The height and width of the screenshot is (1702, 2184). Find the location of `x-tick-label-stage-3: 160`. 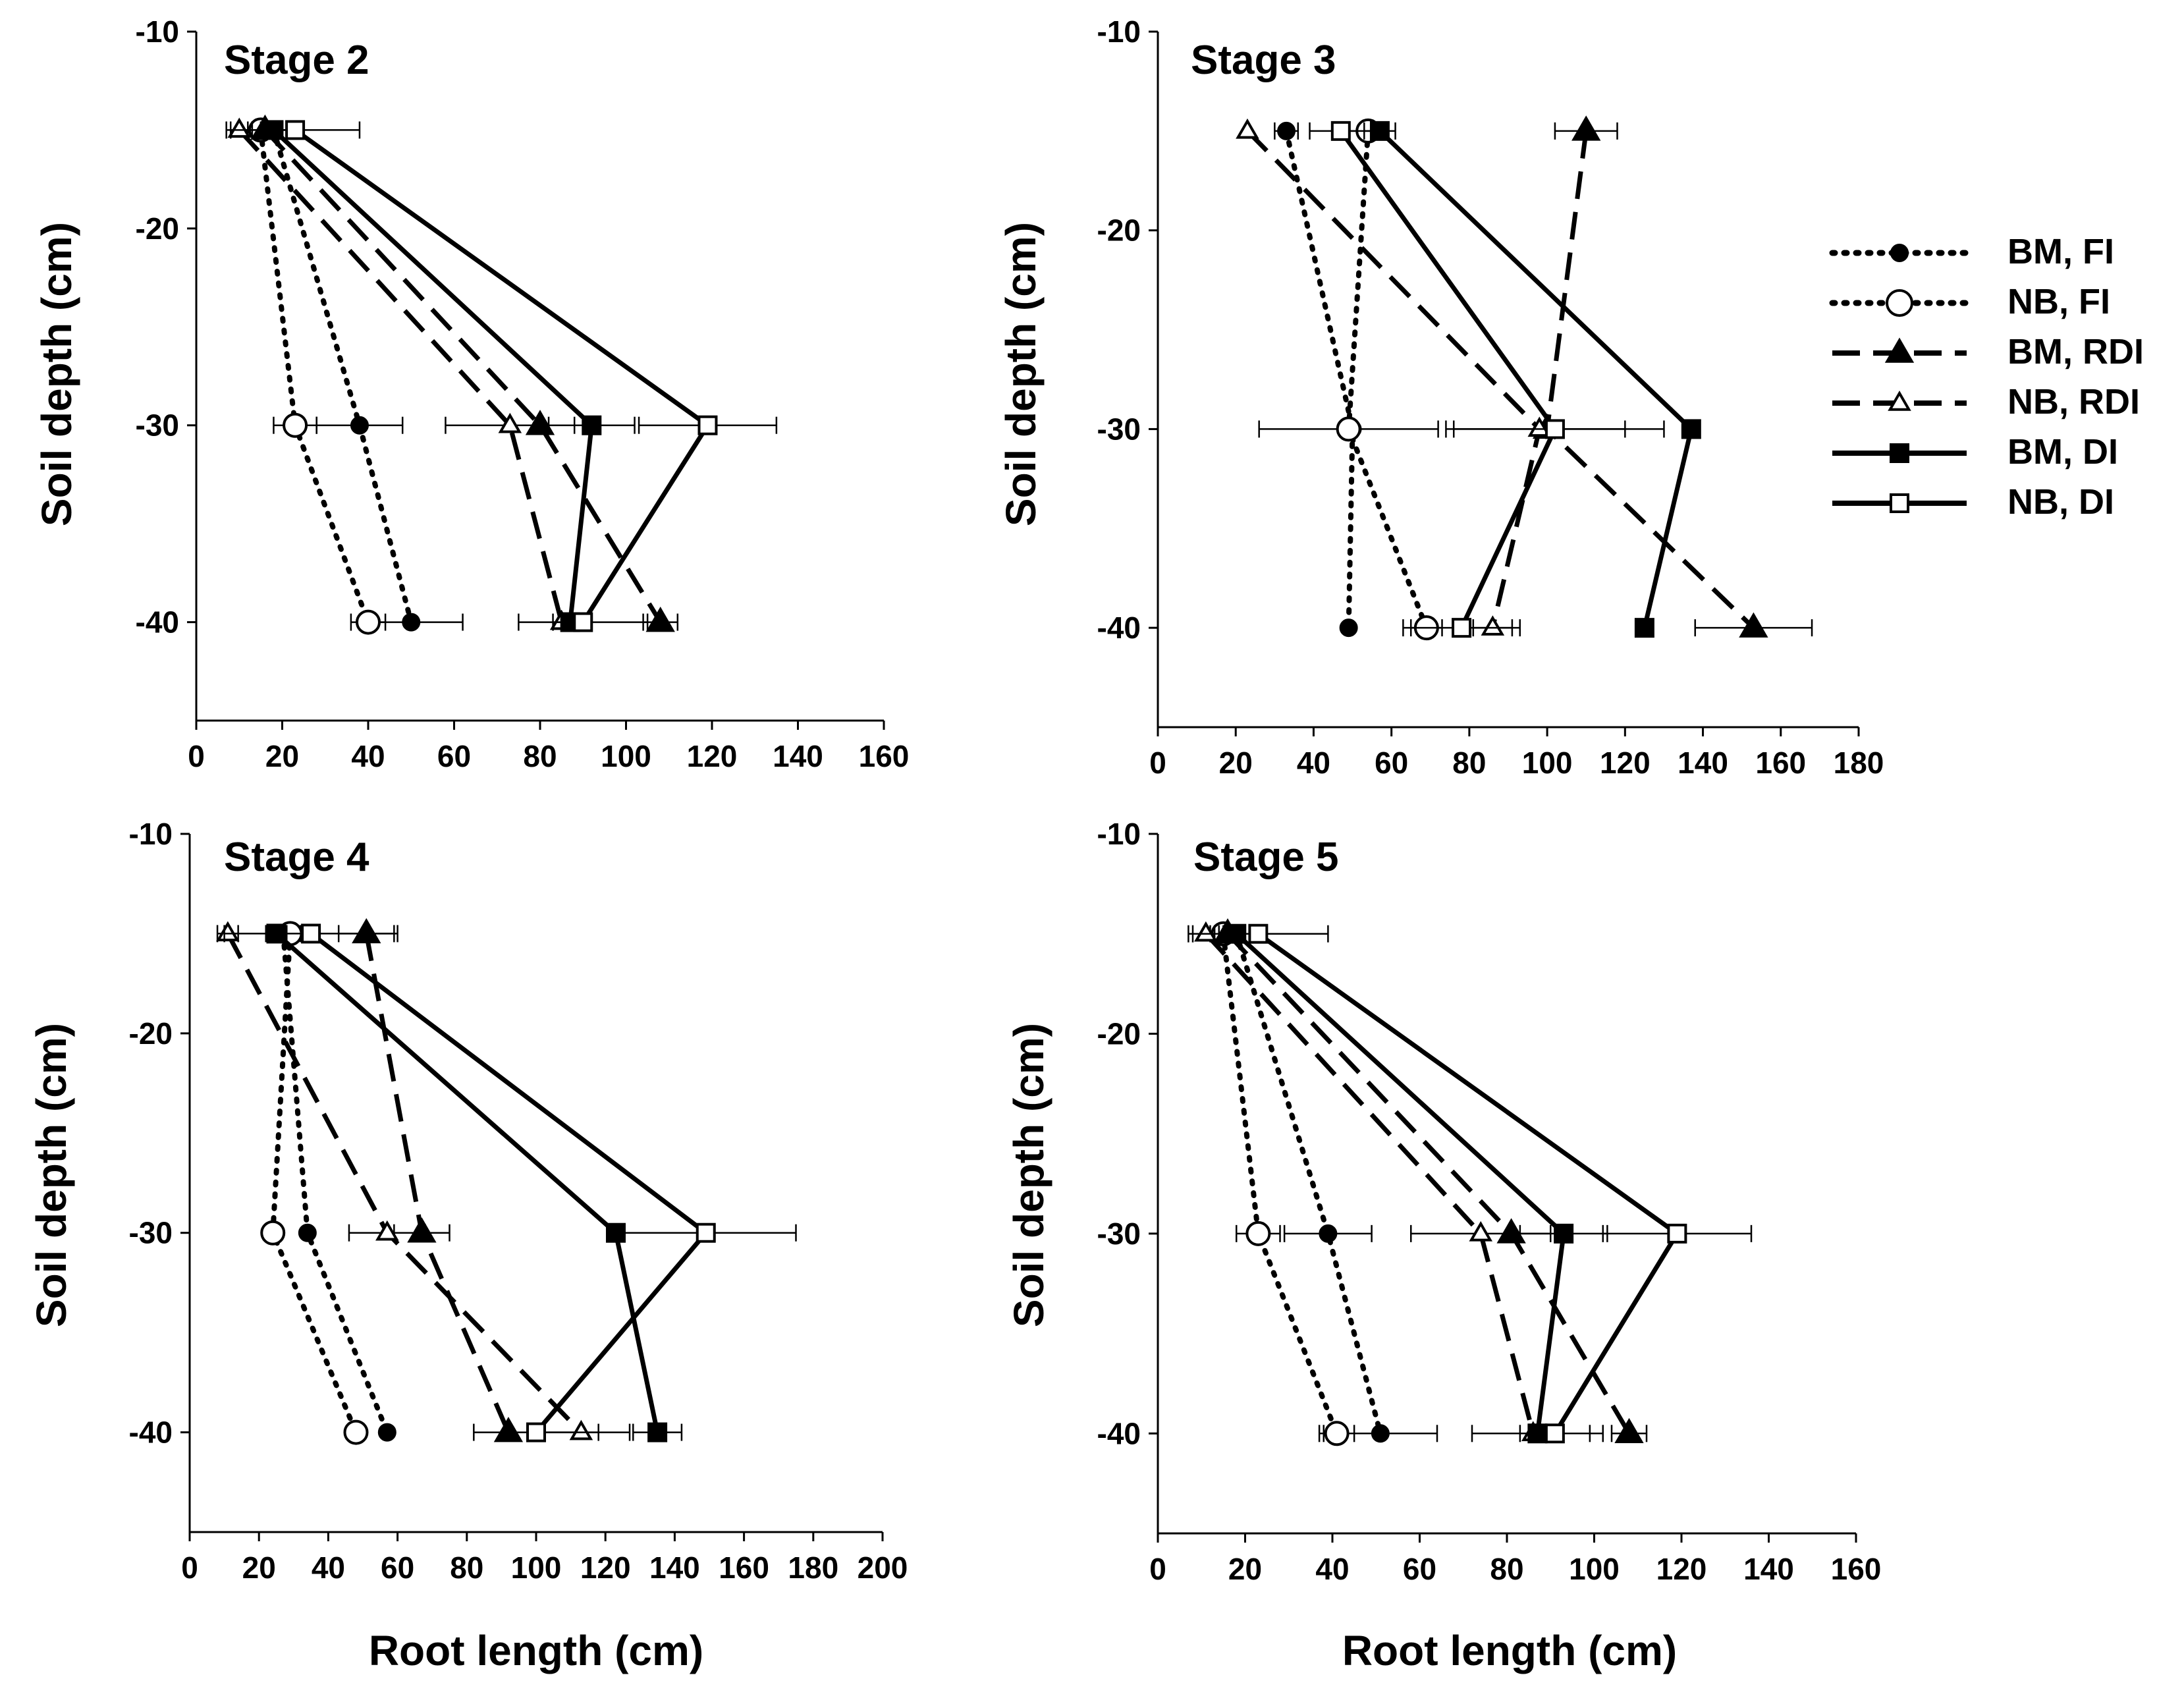

x-tick-label-stage-3: 160 is located at coordinates (1780, 763).